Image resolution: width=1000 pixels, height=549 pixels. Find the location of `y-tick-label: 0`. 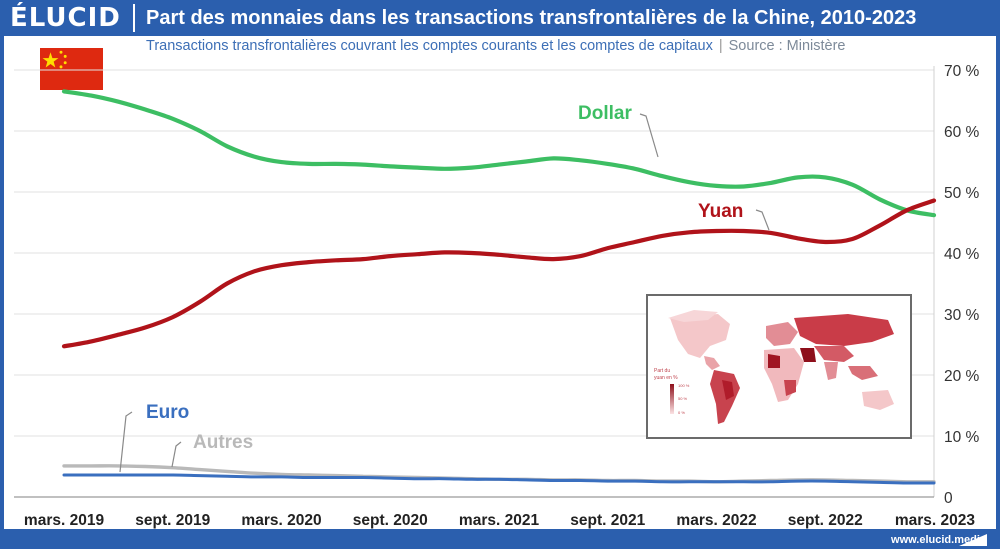

y-tick-label: 0 is located at coordinates (948, 498).